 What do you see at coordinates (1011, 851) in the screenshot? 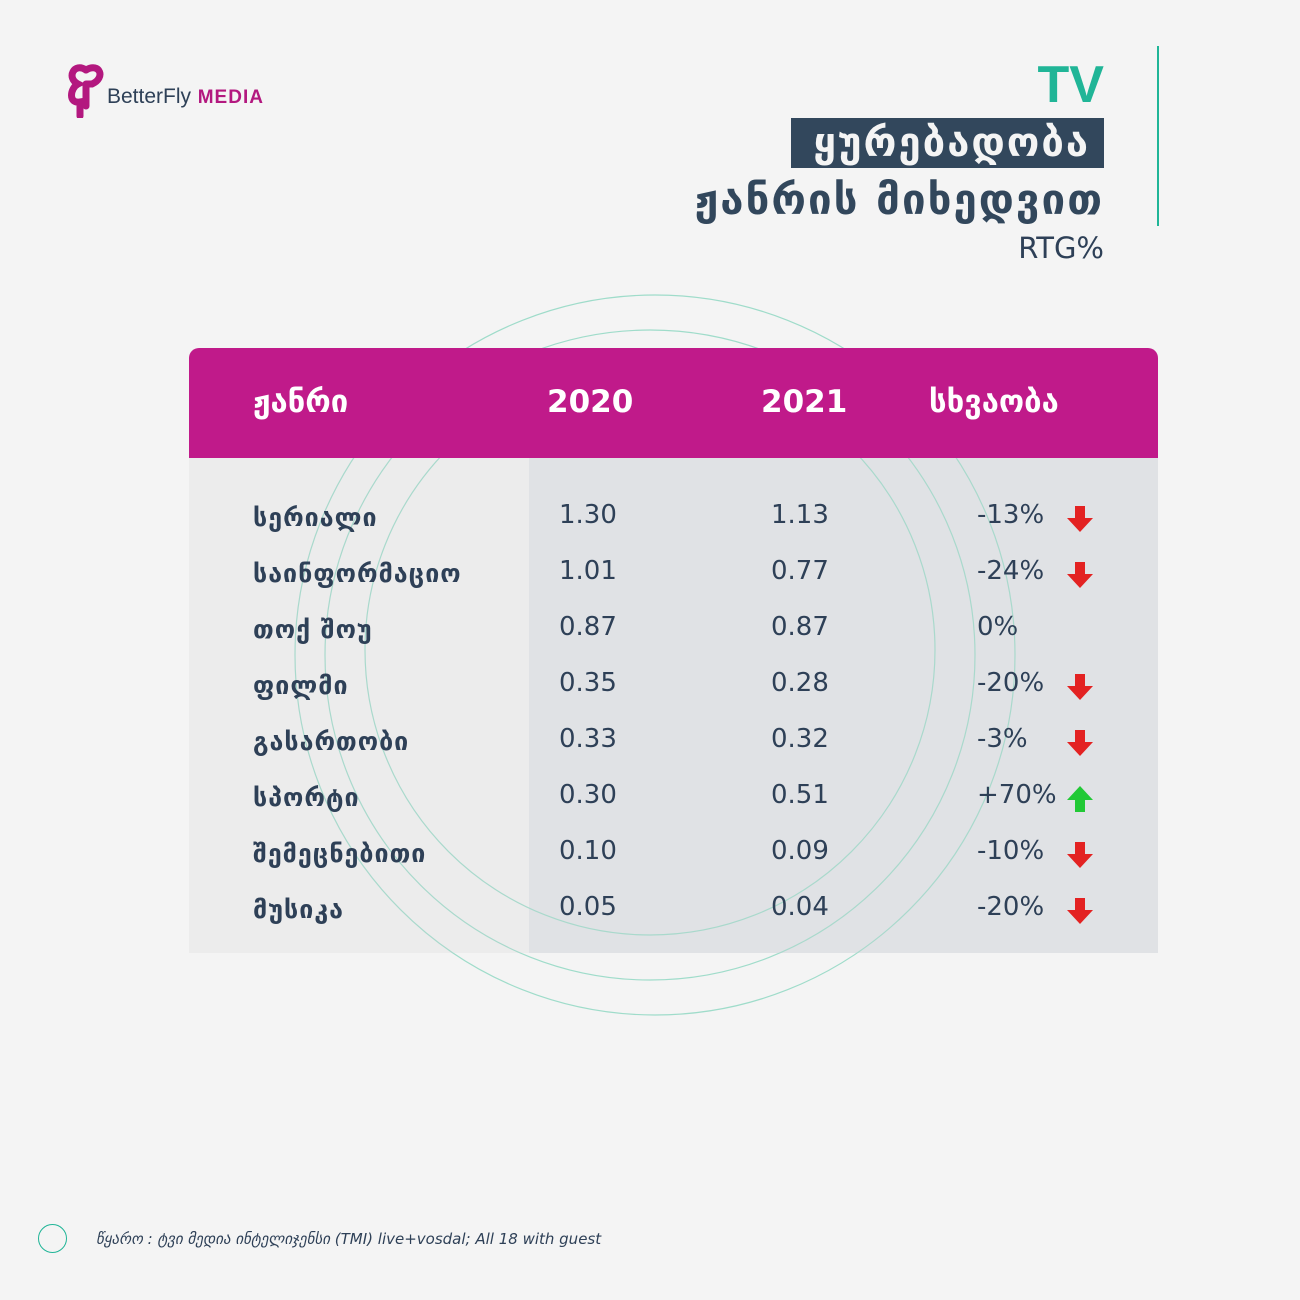
I see `difference-cell: -10%` at bounding box center [1011, 851].